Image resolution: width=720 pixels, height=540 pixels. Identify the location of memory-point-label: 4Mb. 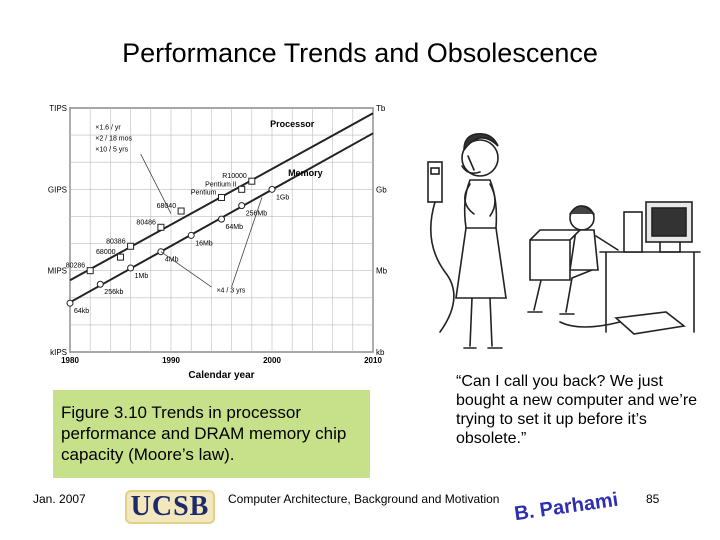
(172, 260).